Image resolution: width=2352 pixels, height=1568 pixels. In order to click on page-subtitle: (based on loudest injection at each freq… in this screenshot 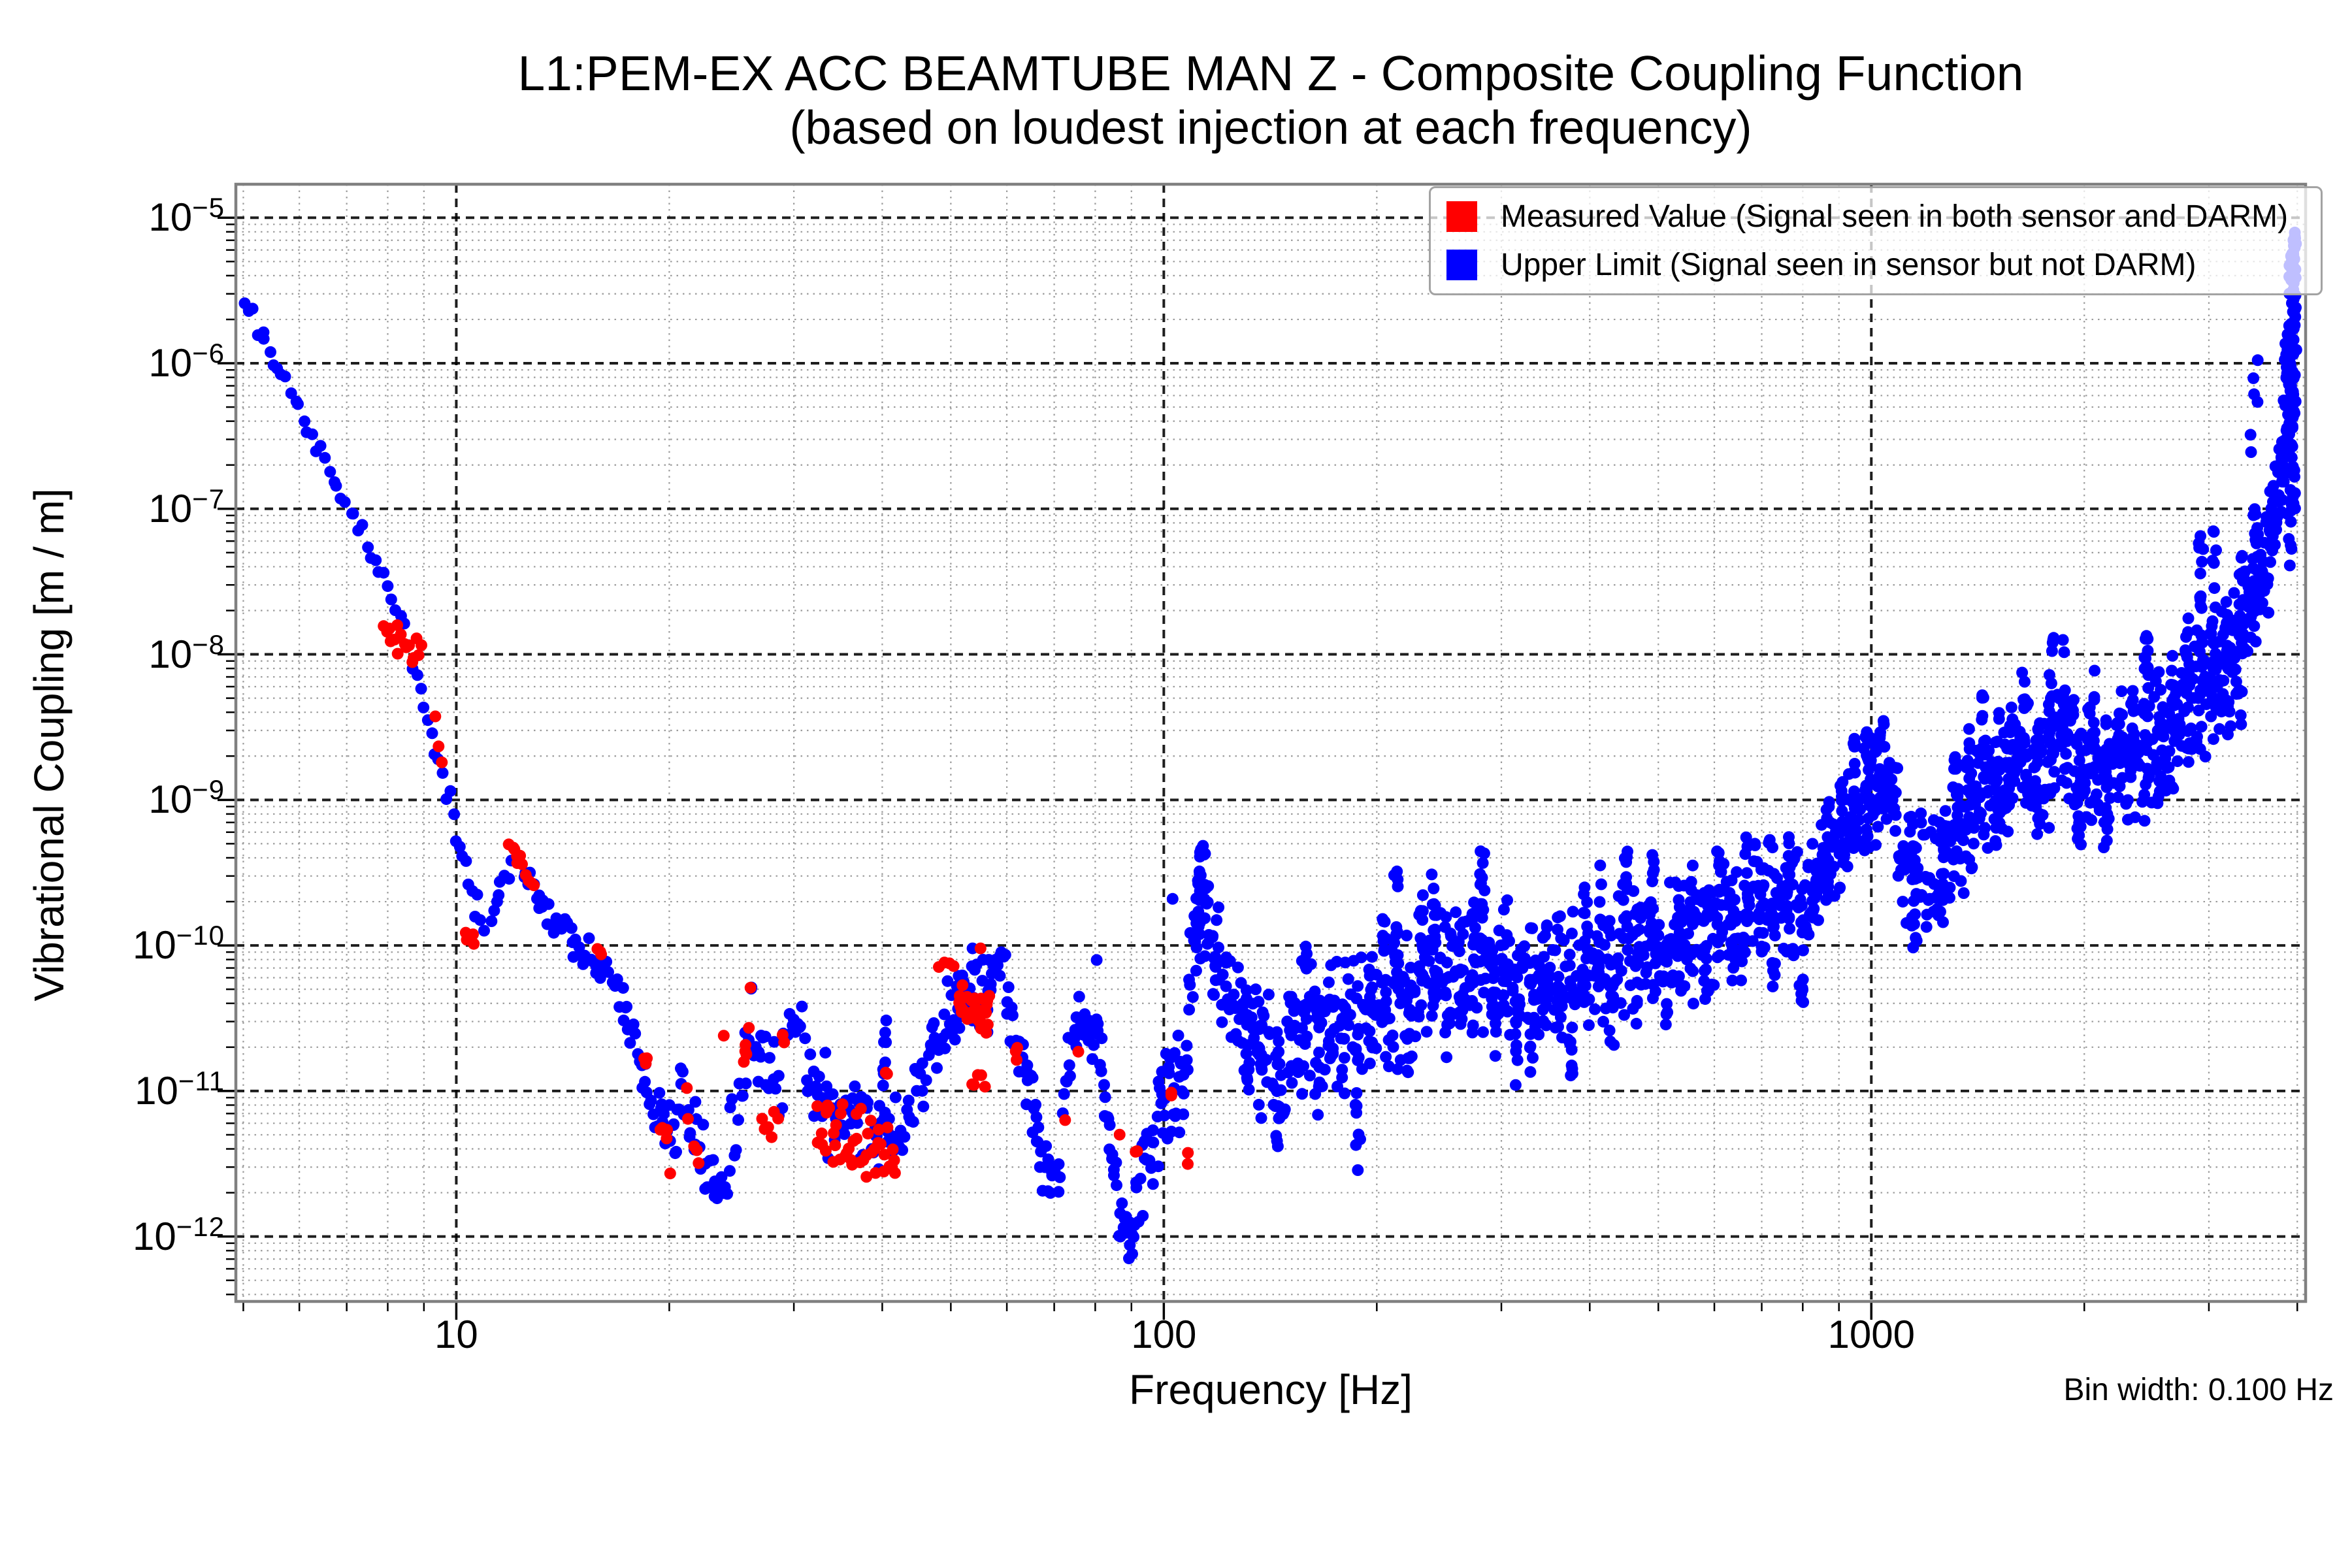, I will do `click(1270, 128)`.